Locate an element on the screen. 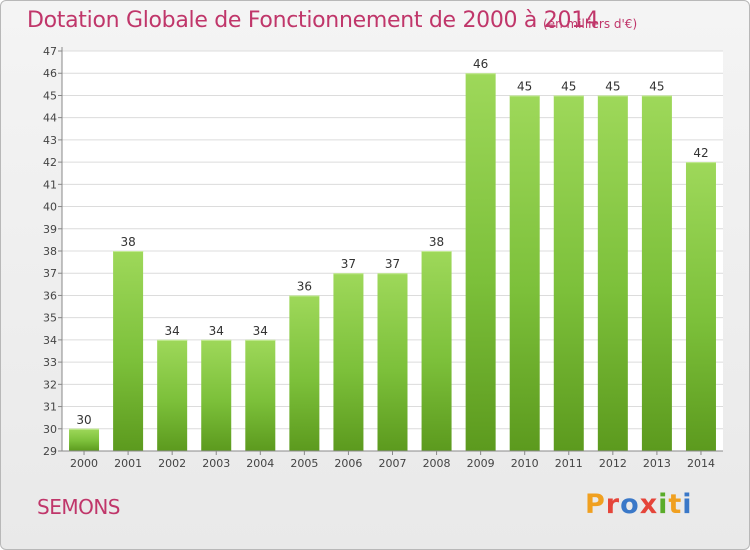 The height and width of the screenshot is (550, 750). x-tick-label-2008: 2008 is located at coordinates (437, 463).